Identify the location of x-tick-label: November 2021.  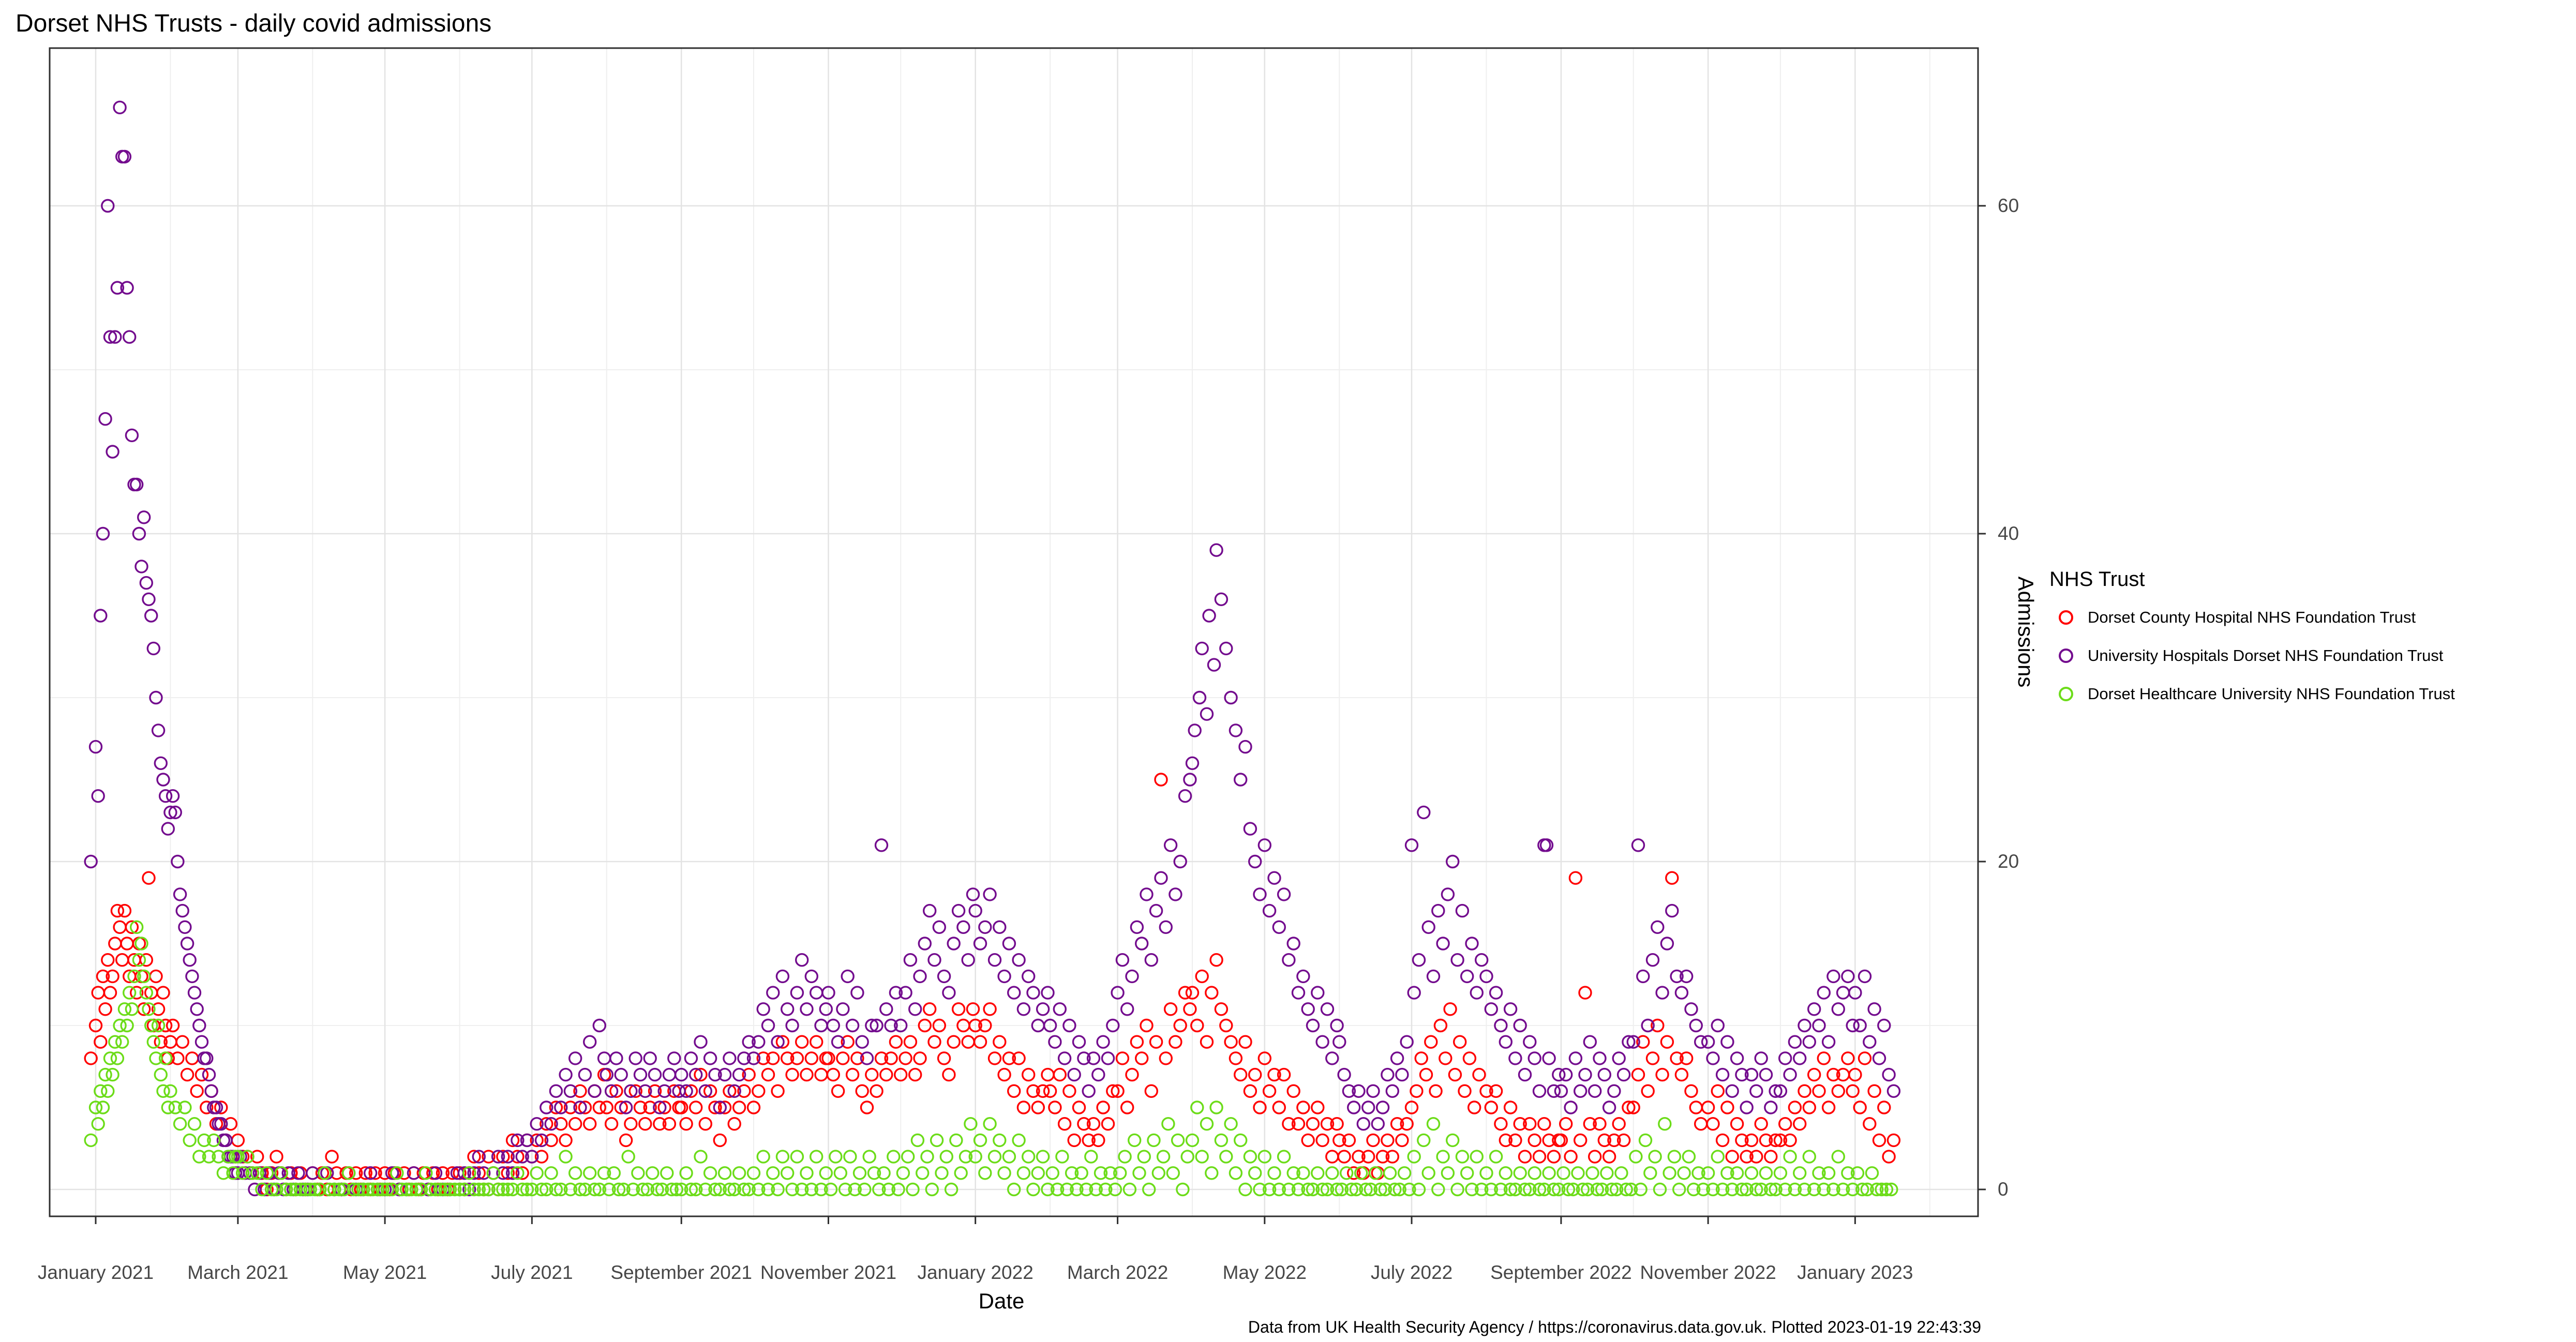
(828, 1272).